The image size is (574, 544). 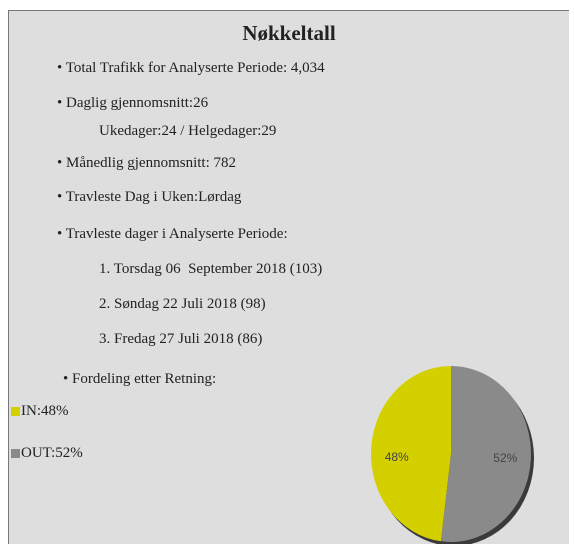 I want to click on item: Månedlig gjennomsnitt: 782, so click(x=146, y=163).